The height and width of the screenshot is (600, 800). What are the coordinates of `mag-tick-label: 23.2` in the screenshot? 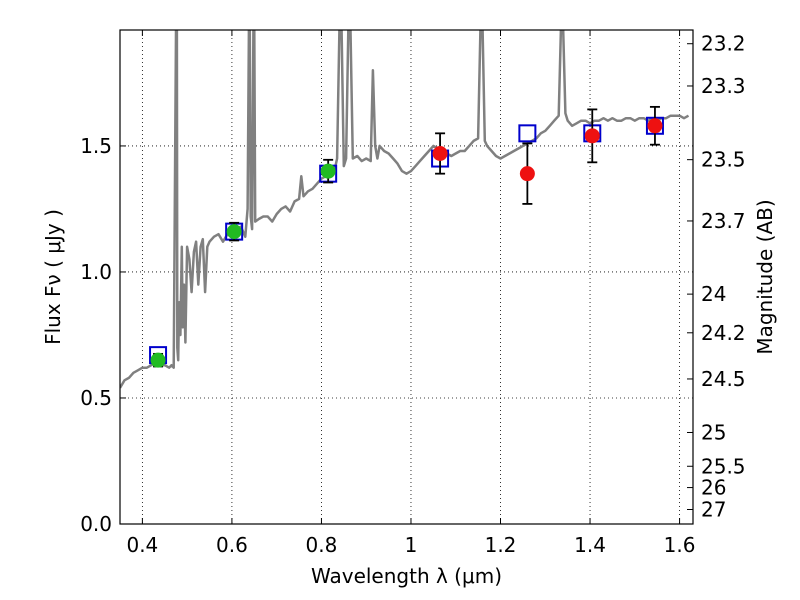 It's located at (723, 44).